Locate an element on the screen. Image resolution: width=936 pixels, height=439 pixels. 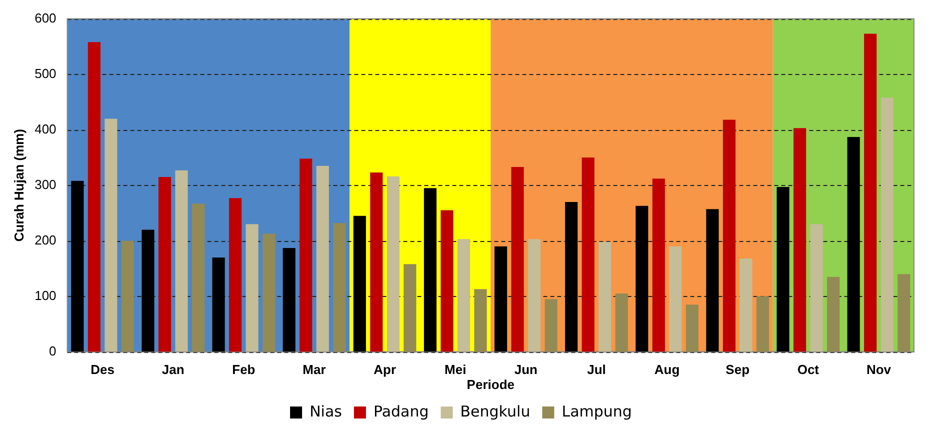
x-tick-label: Apr is located at coordinates (385, 370).